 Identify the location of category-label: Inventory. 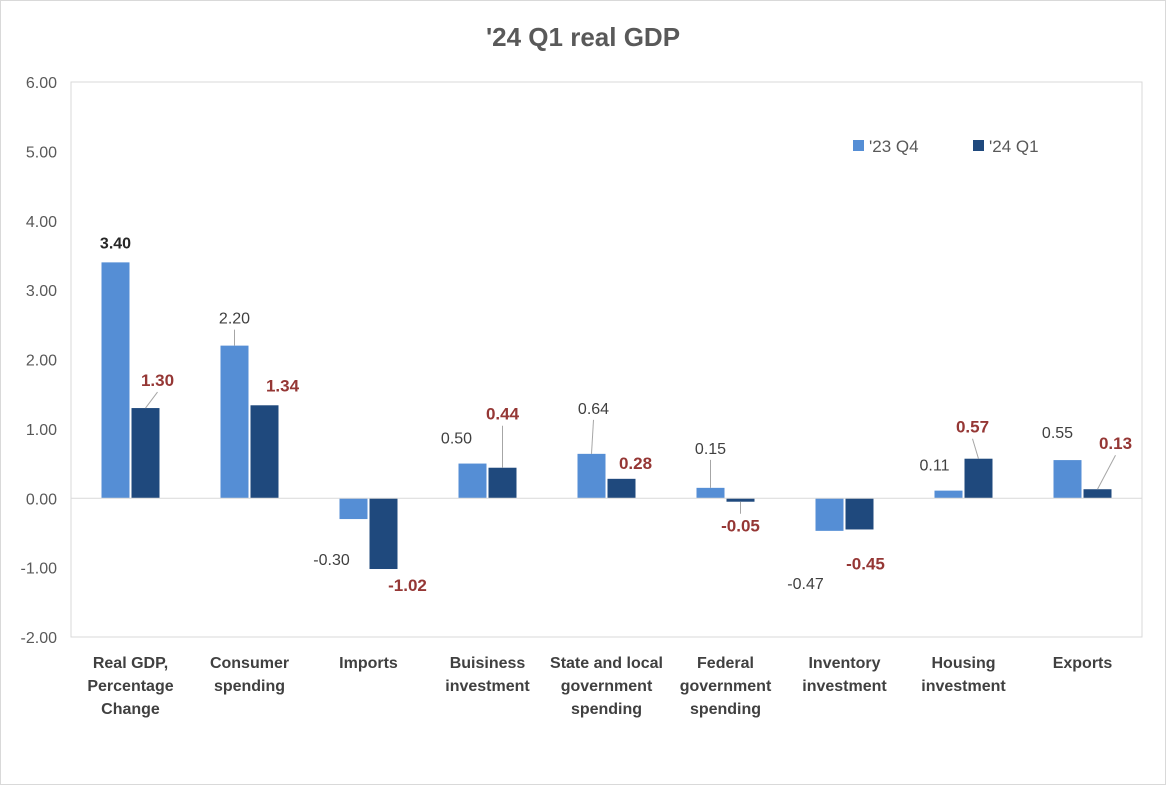
(844, 663).